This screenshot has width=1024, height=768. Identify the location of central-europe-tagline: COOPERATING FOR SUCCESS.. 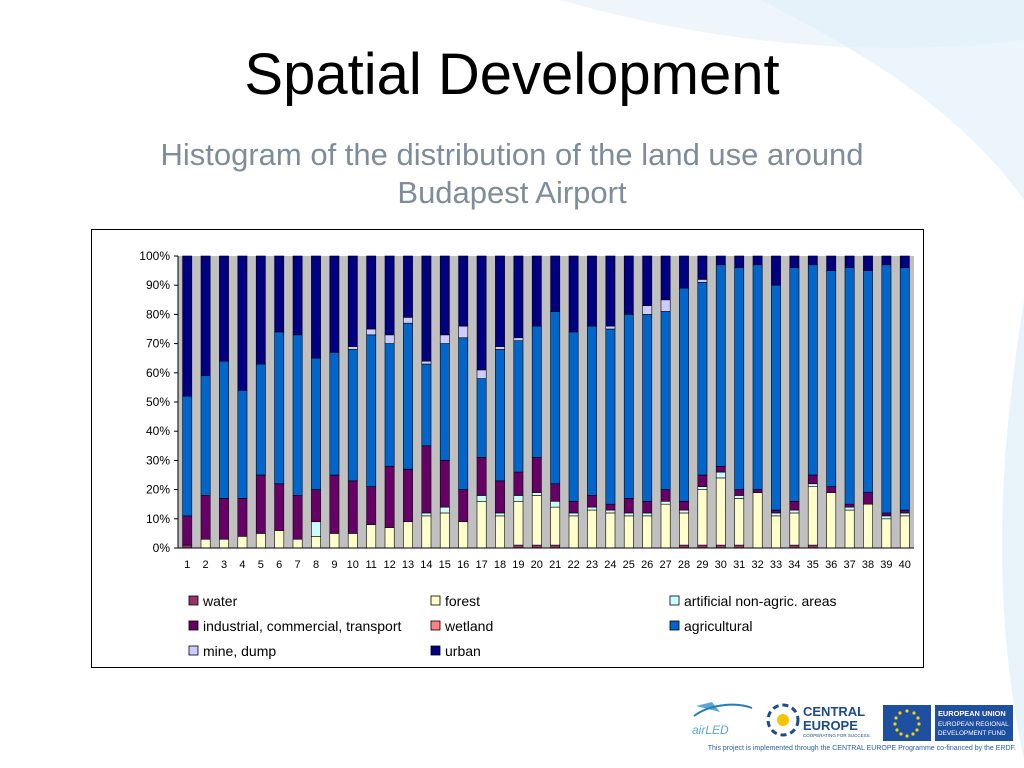
(837, 735).